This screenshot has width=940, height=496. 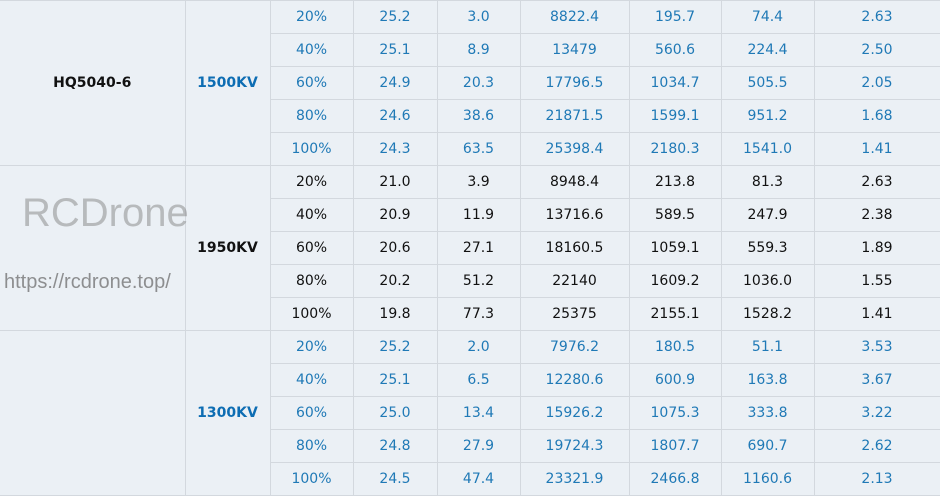 What do you see at coordinates (574, 182) in the screenshot?
I see `value-cell: 8948.4` at bounding box center [574, 182].